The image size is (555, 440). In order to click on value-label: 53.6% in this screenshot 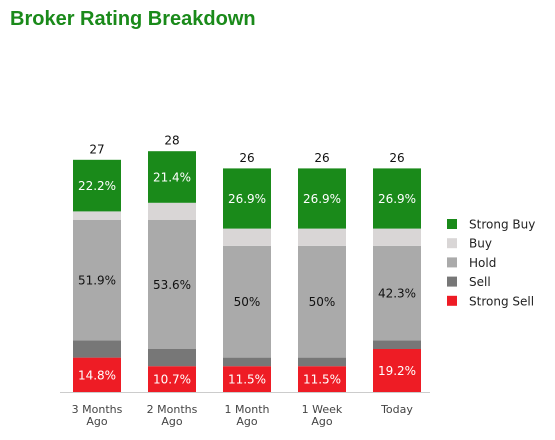, I will do `click(172, 285)`.